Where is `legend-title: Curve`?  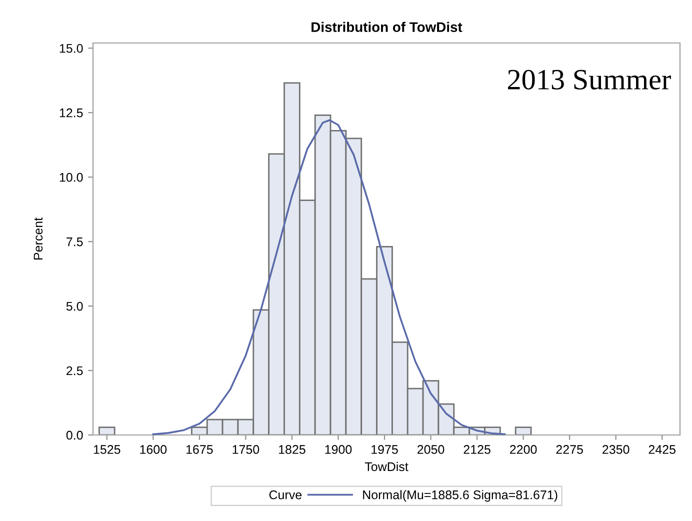
legend-title: Curve is located at coordinates (285, 495).